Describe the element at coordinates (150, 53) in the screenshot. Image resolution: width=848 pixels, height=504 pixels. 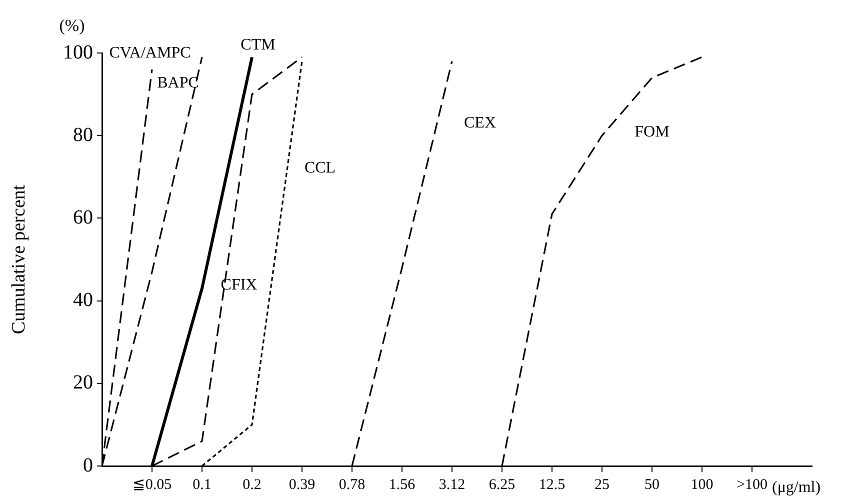
I see `series-label: CVA/AMPC` at that location.